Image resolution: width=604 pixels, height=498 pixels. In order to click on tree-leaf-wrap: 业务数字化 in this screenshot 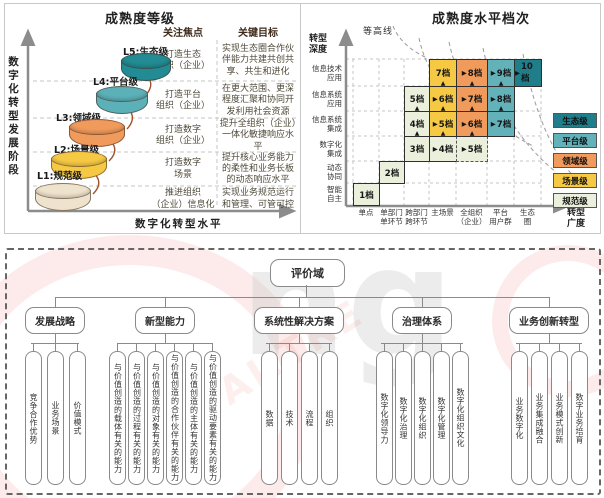, I will do `click(519, 414)`.